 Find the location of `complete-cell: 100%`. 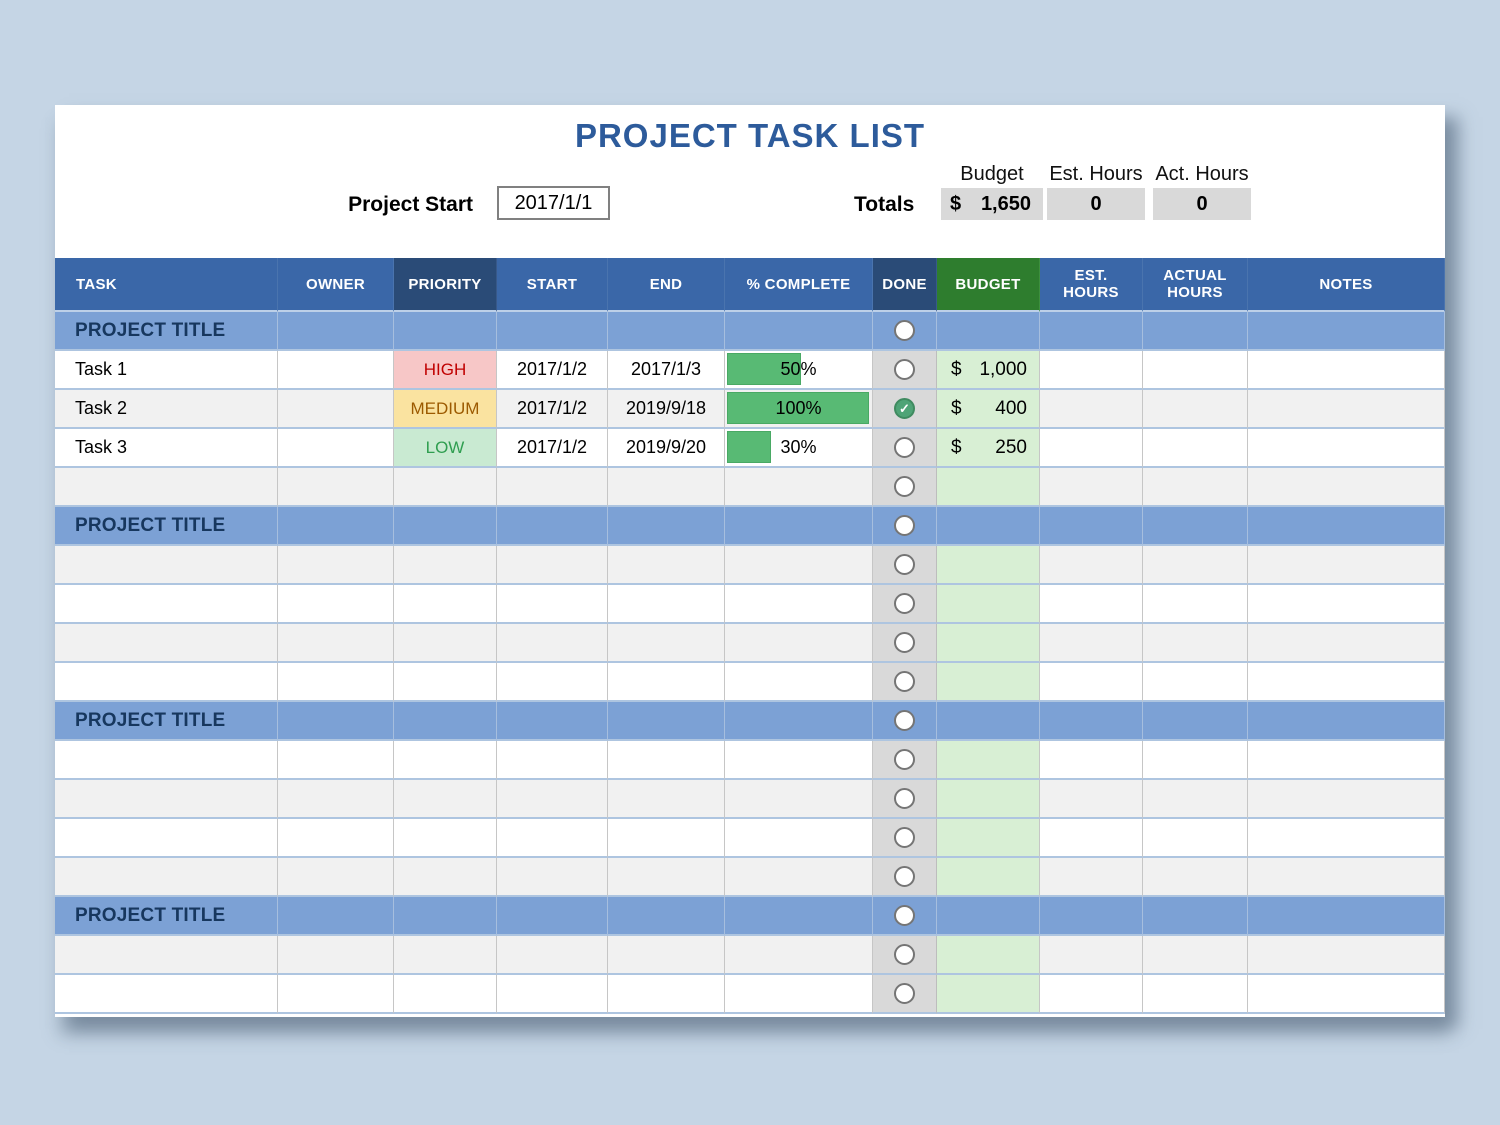

complete-cell: 100% is located at coordinates (799, 409).